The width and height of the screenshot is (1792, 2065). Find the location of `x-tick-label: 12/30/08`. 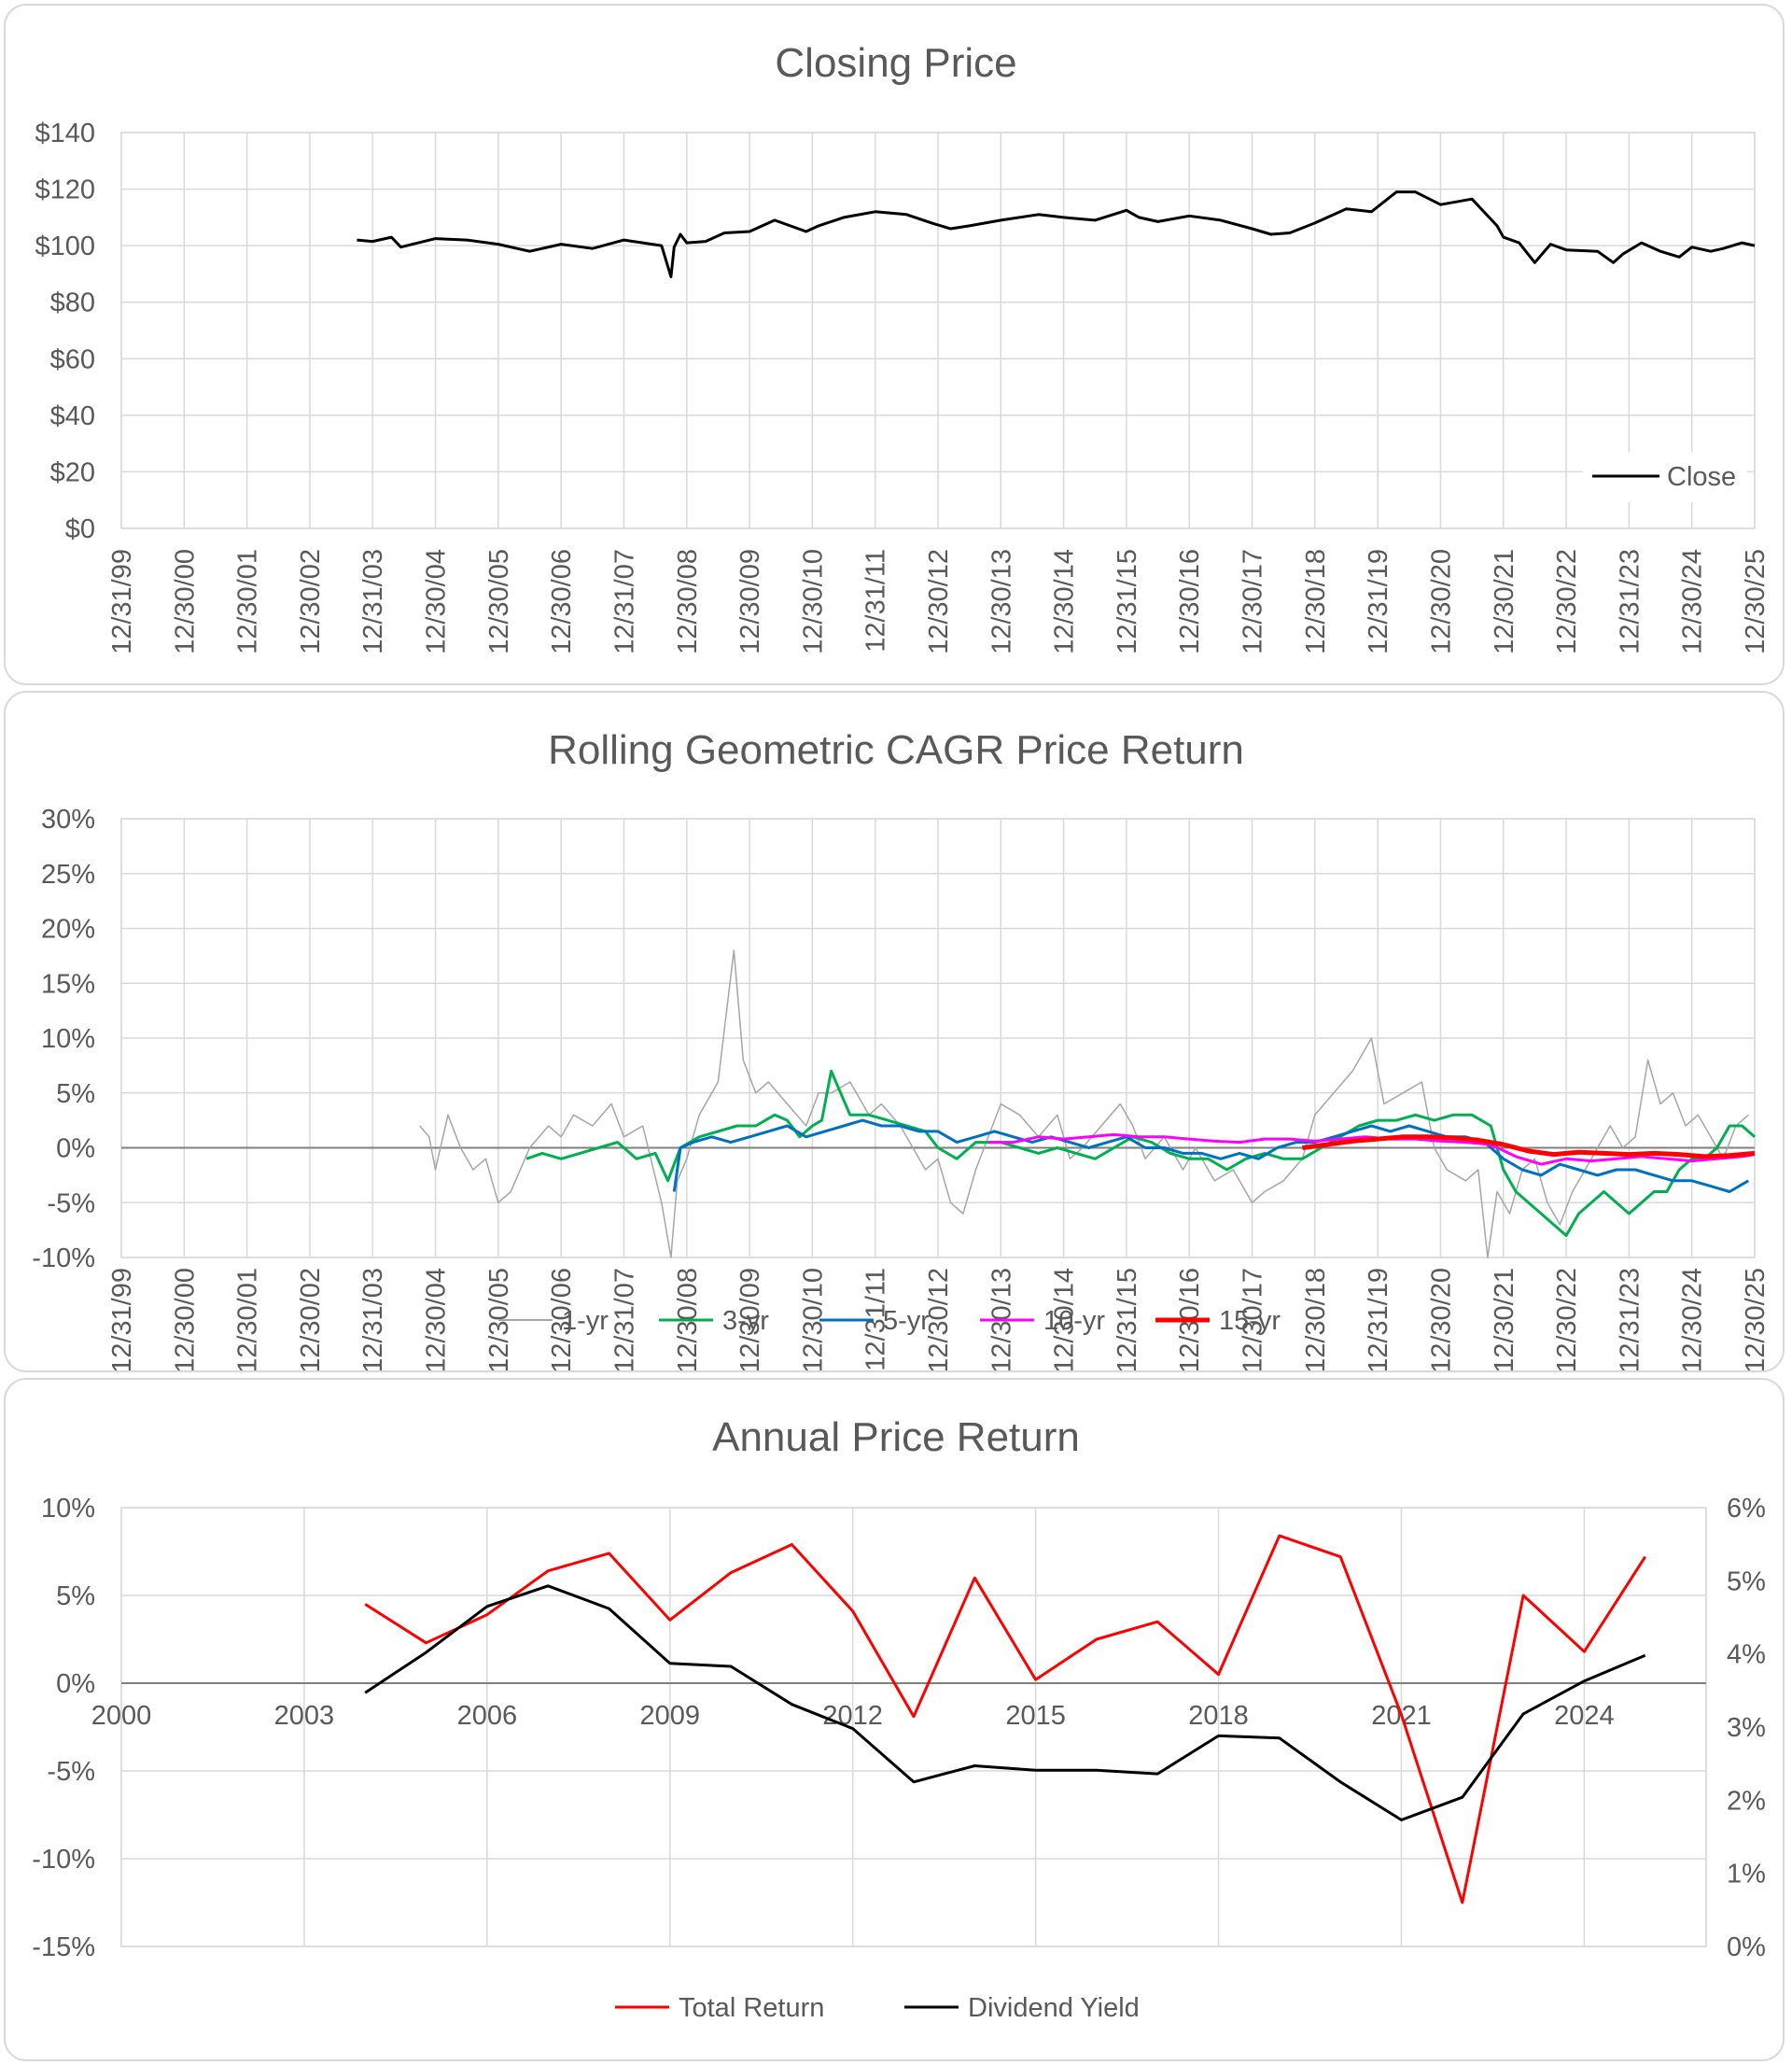

x-tick-label: 12/30/08 is located at coordinates (688, 601).